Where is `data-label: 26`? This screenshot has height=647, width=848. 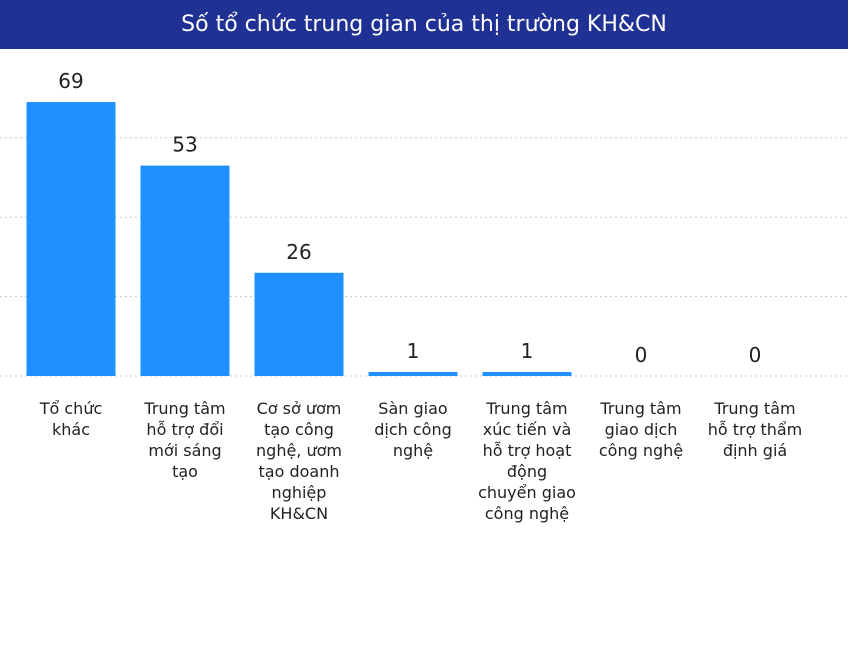
data-label: 26 is located at coordinates (298, 252).